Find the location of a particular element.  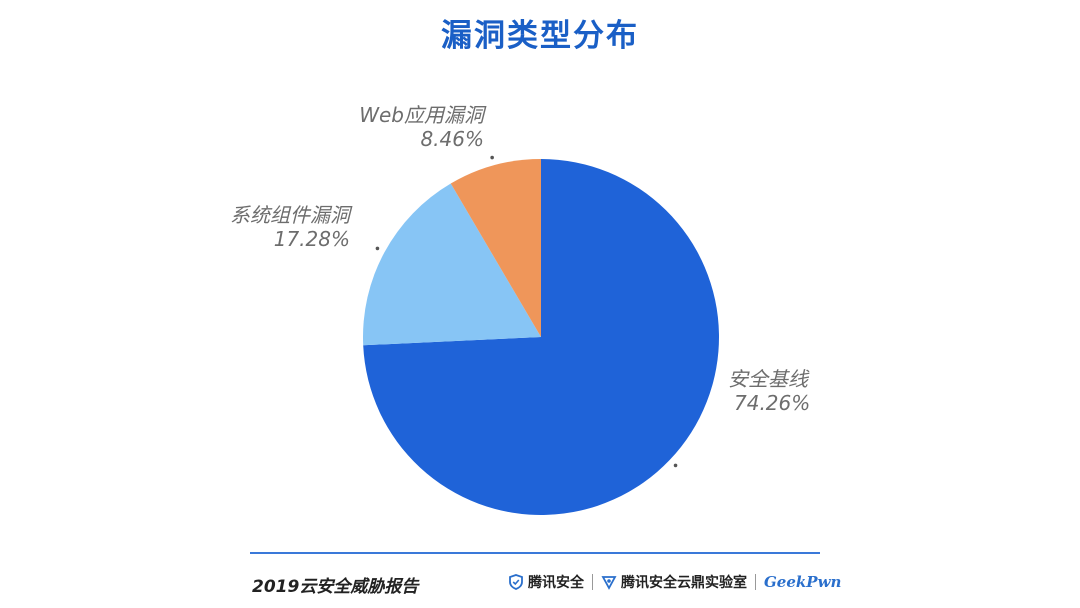

leader-dots is located at coordinates (526, 311).